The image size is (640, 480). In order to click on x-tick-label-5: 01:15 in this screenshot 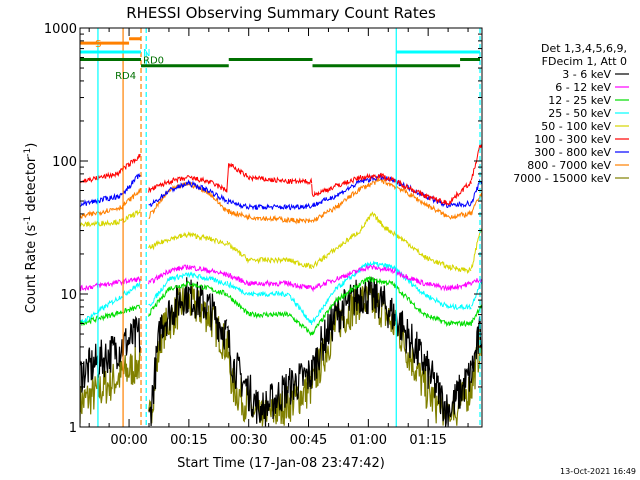, I will do `click(427, 440)`.